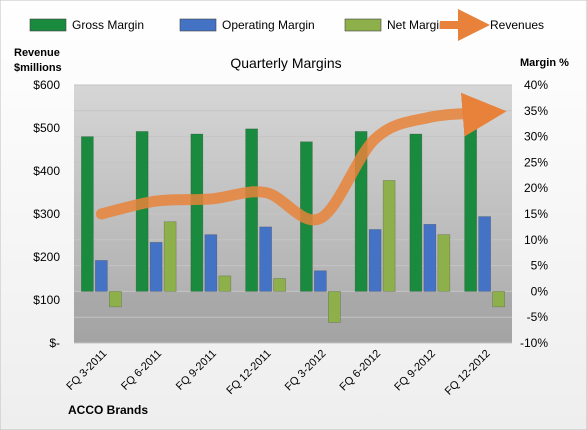 This screenshot has width=587, height=430. What do you see at coordinates (108, 410) in the screenshot?
I see `company-label: ACCO Brands` at bounding box center [108, 410].